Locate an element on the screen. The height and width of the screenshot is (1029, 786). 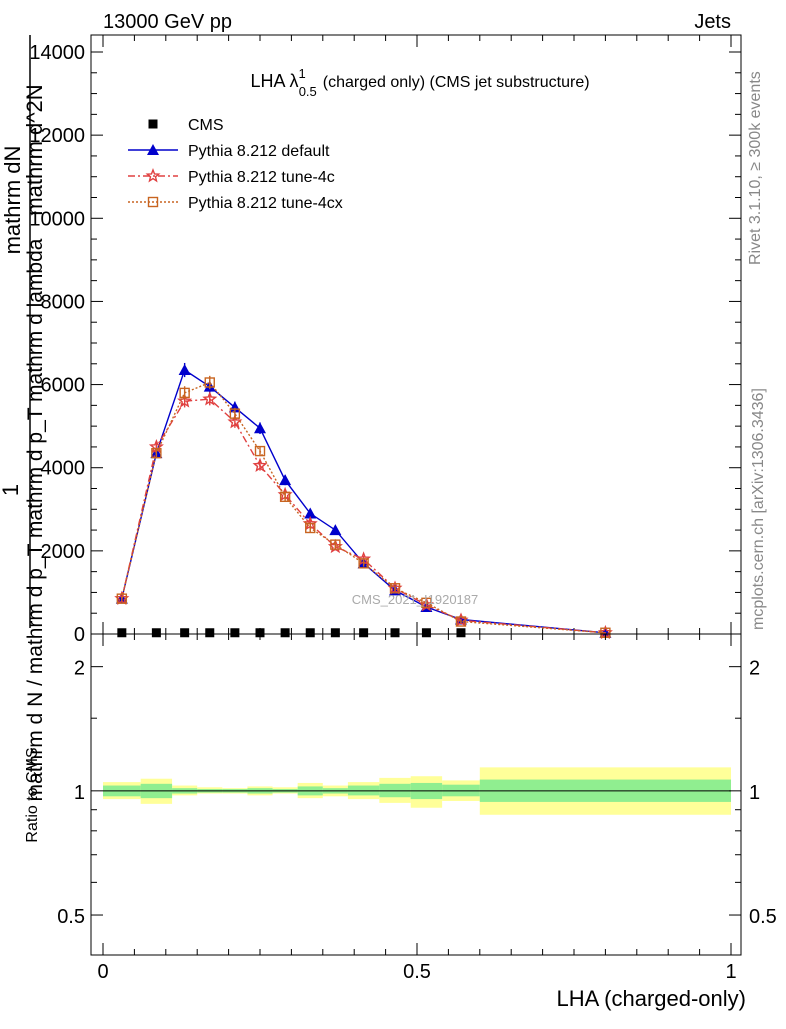
ratio-ylabel: Ratio to CMS is located at coordinates (32, 794).